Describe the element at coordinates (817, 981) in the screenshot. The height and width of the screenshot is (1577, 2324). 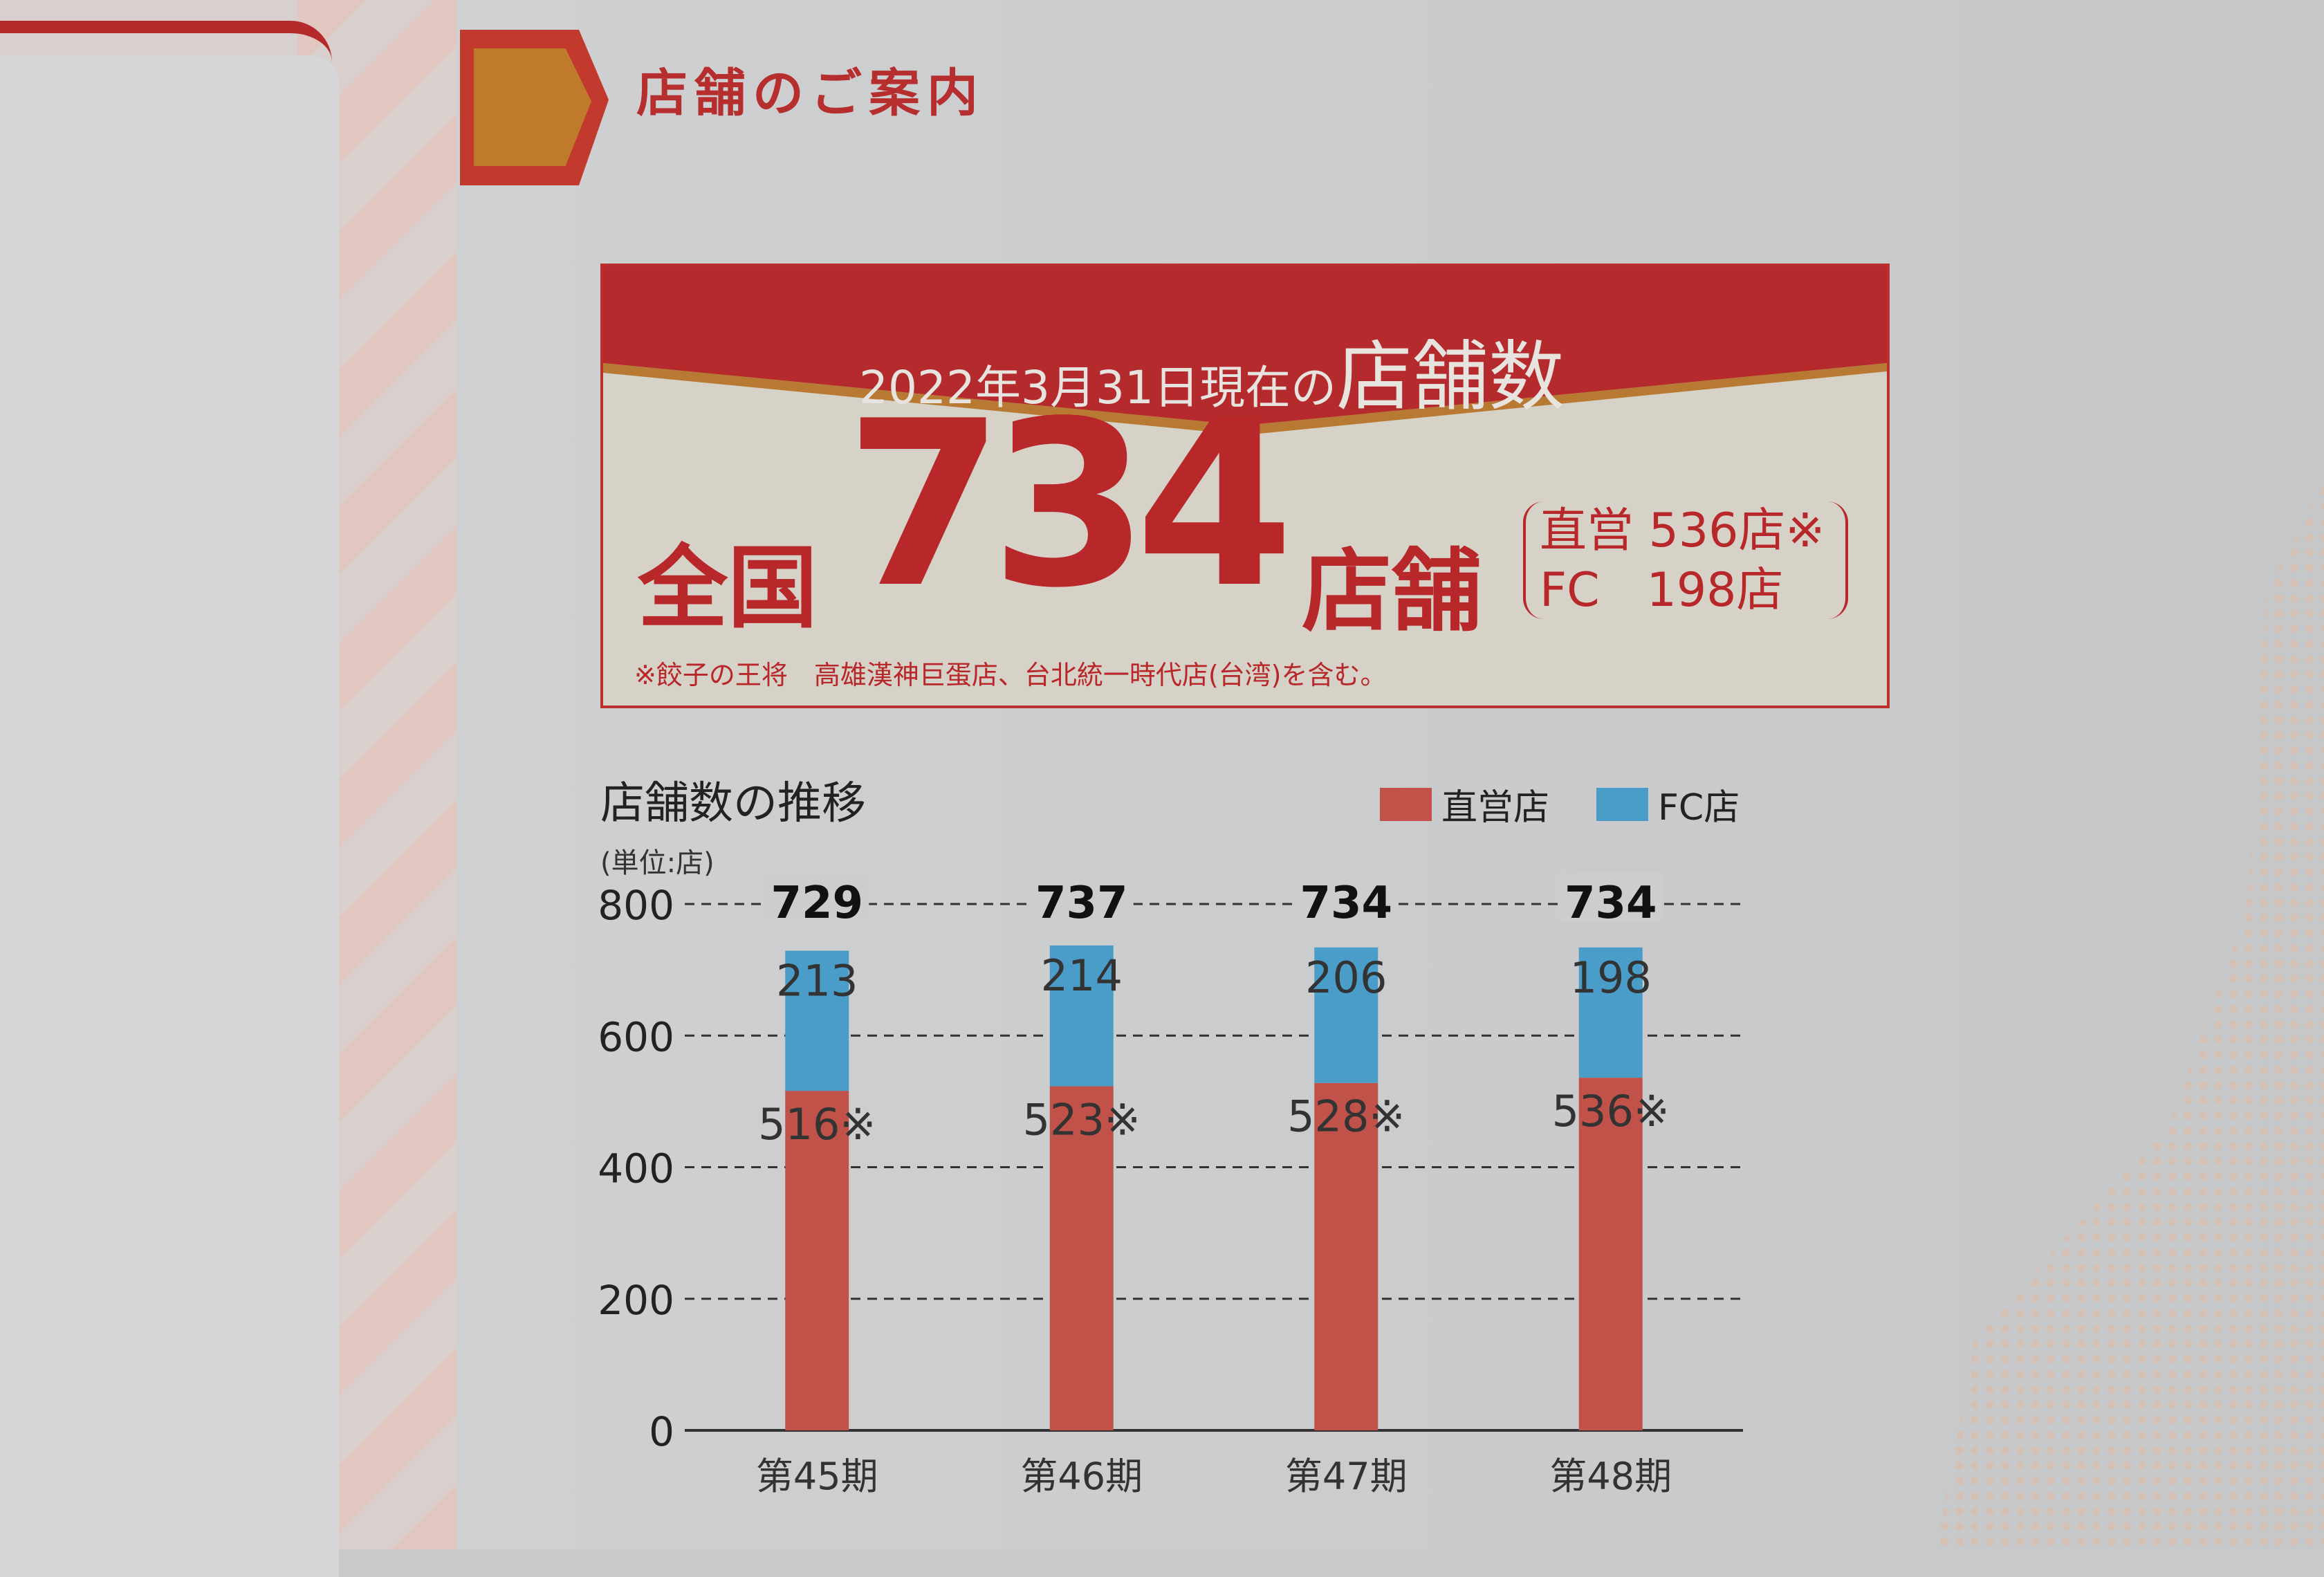
I see `fc-value-label: 213` at that location.